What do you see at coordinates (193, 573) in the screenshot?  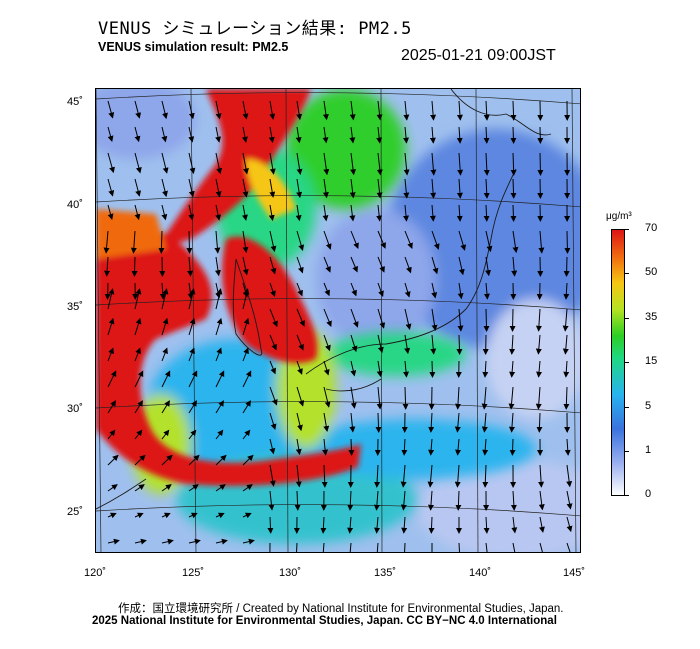 I see `lon-label-125: 125˚` at bounding box center [193, 573].